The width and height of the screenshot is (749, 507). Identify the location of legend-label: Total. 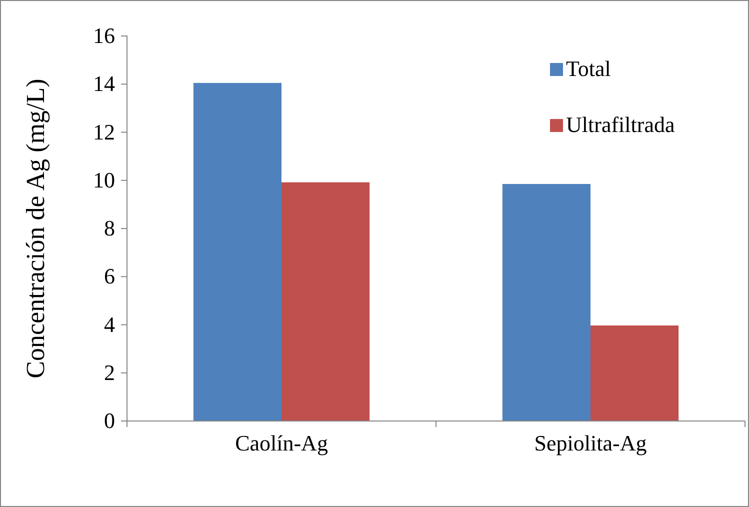
(588, 68).